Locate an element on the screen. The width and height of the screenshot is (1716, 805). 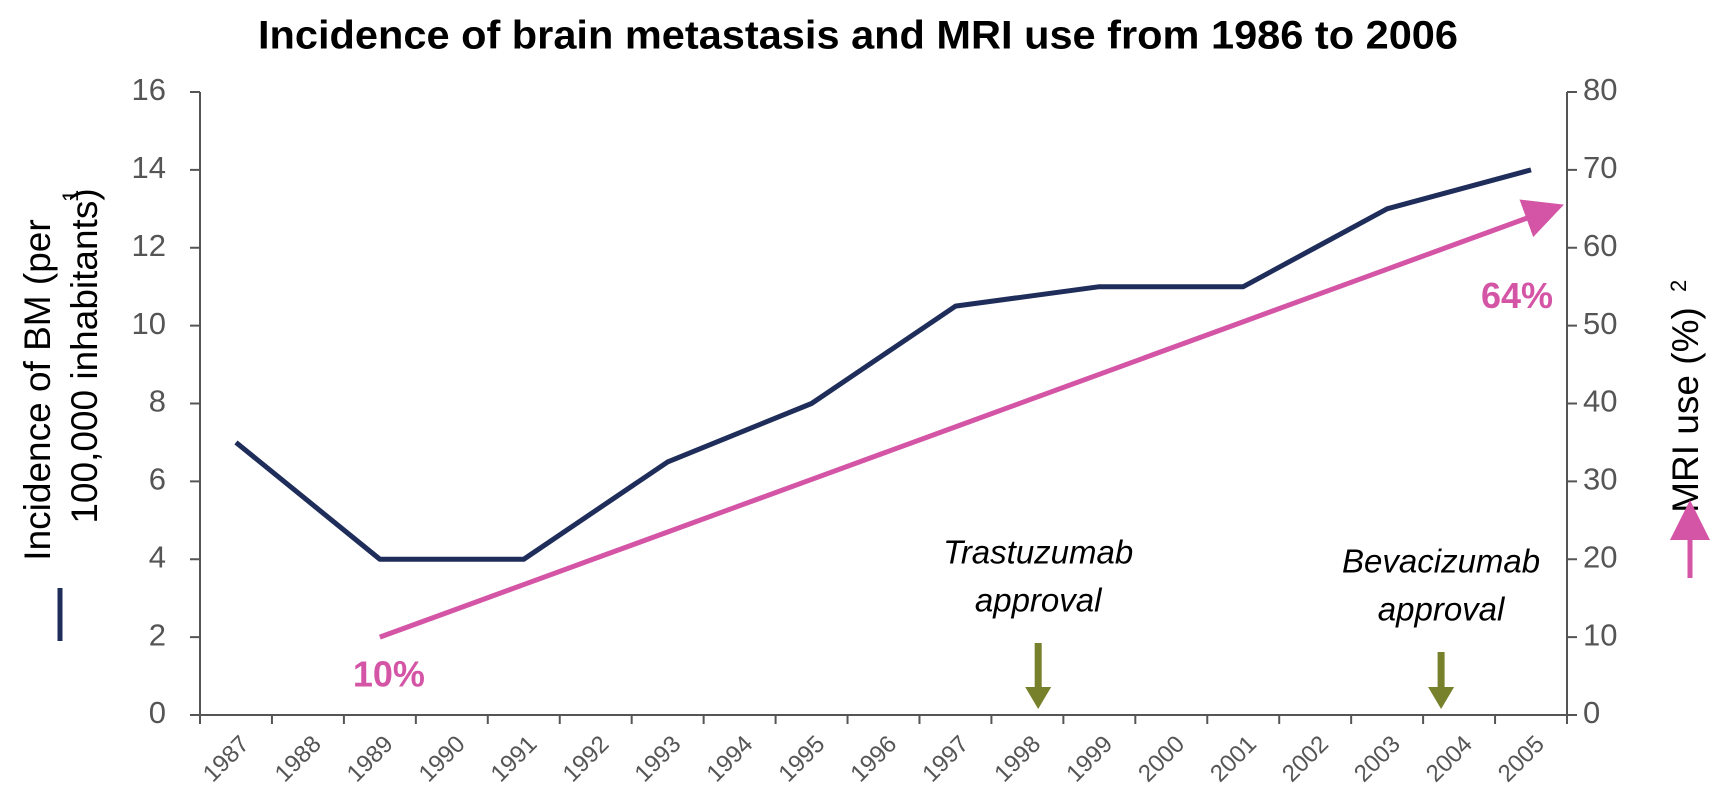
x-tick-label: 1998 is located at coordinates (1017, 759).